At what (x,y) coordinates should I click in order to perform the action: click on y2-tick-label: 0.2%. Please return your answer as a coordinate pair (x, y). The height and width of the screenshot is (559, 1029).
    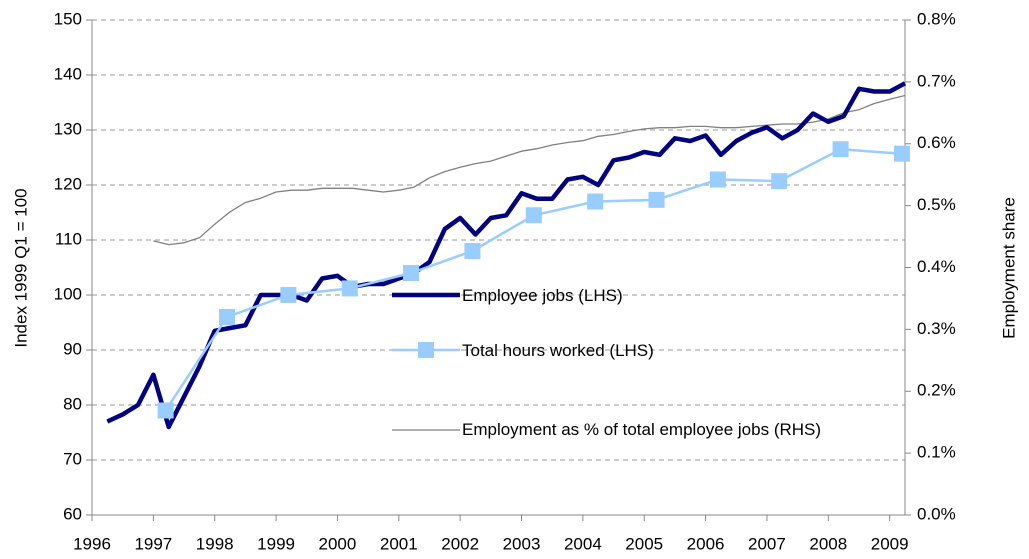
    Looking at the image, I should click on (936, 390).